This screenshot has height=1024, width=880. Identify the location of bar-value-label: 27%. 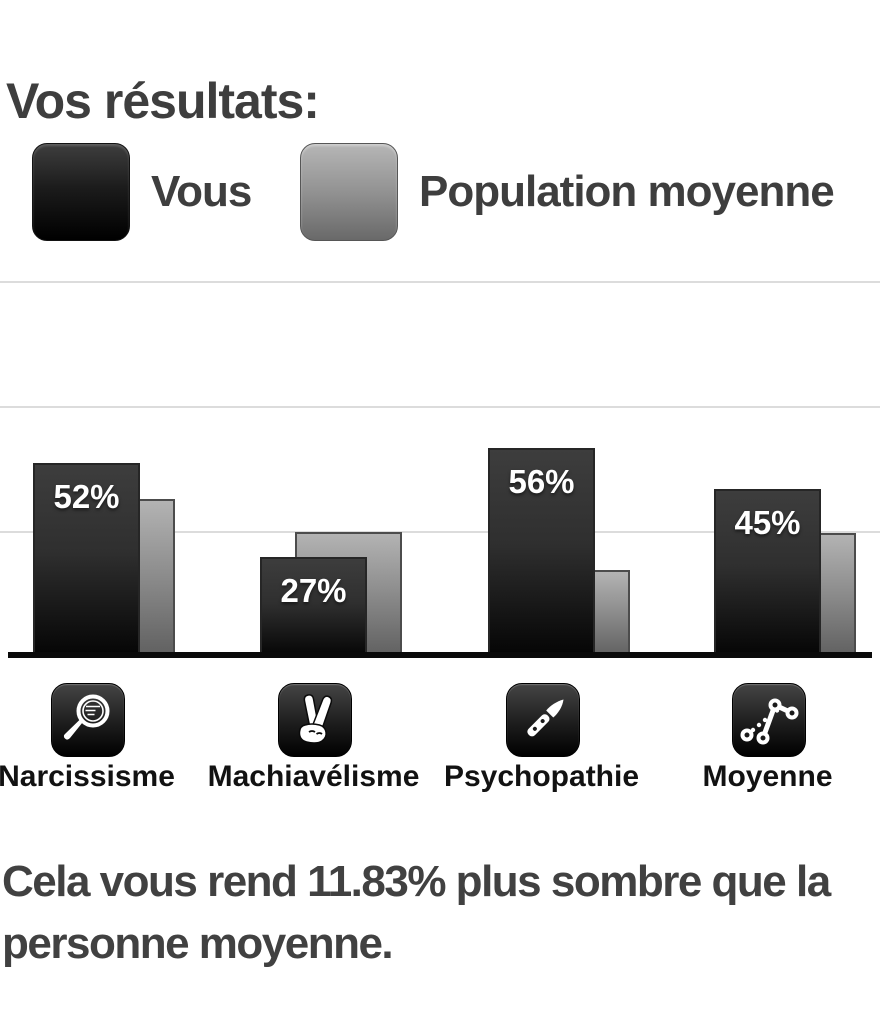
(313, 590).